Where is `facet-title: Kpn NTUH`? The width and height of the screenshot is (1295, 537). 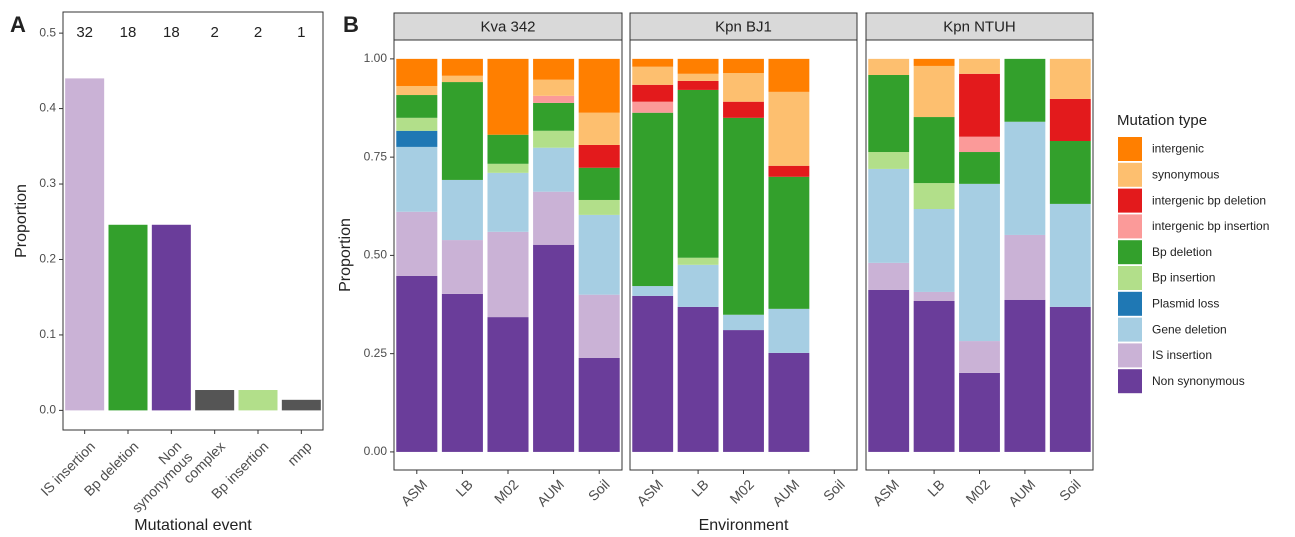 facet-title: Kpn NTUH is located at coordinates (979, 26).